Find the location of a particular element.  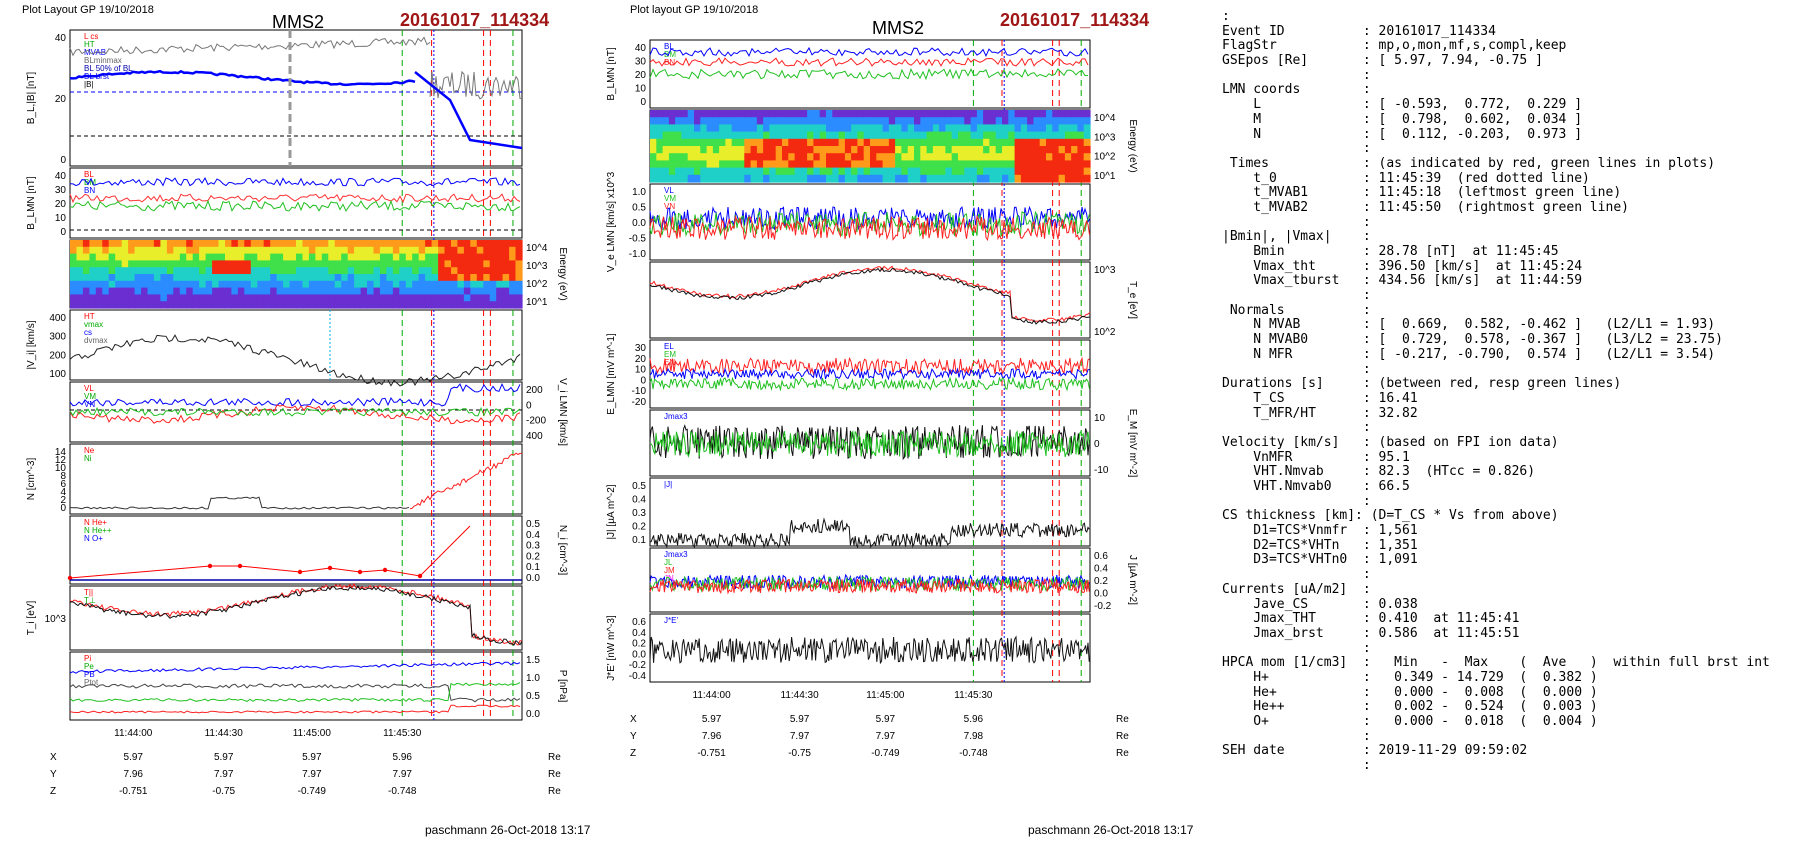

right-legend-entry: BM is located at coordinates (670, 54).